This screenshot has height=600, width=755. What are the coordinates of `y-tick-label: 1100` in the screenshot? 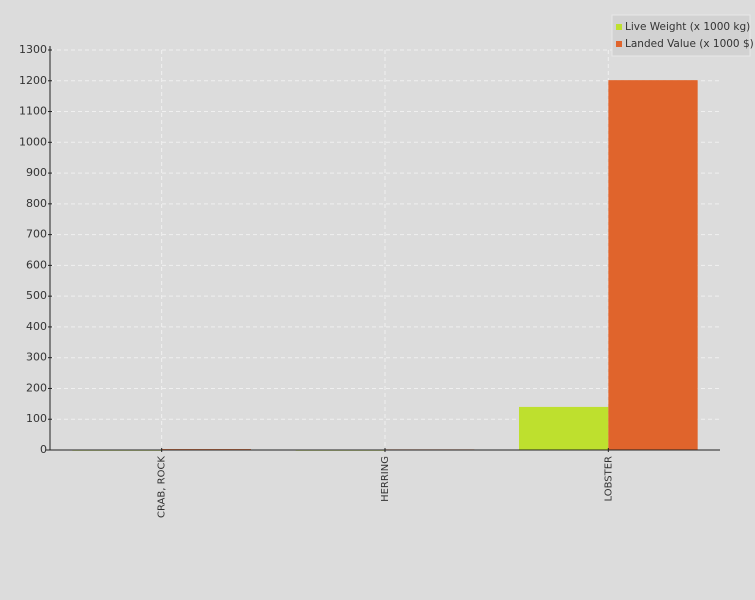 It's located at (33, 111).